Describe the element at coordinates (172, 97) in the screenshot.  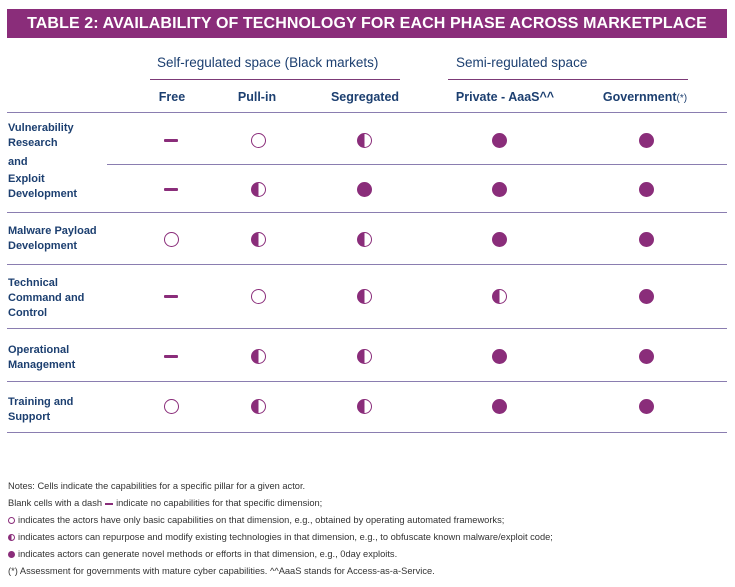
I see `column-header-free: Free` at that location.